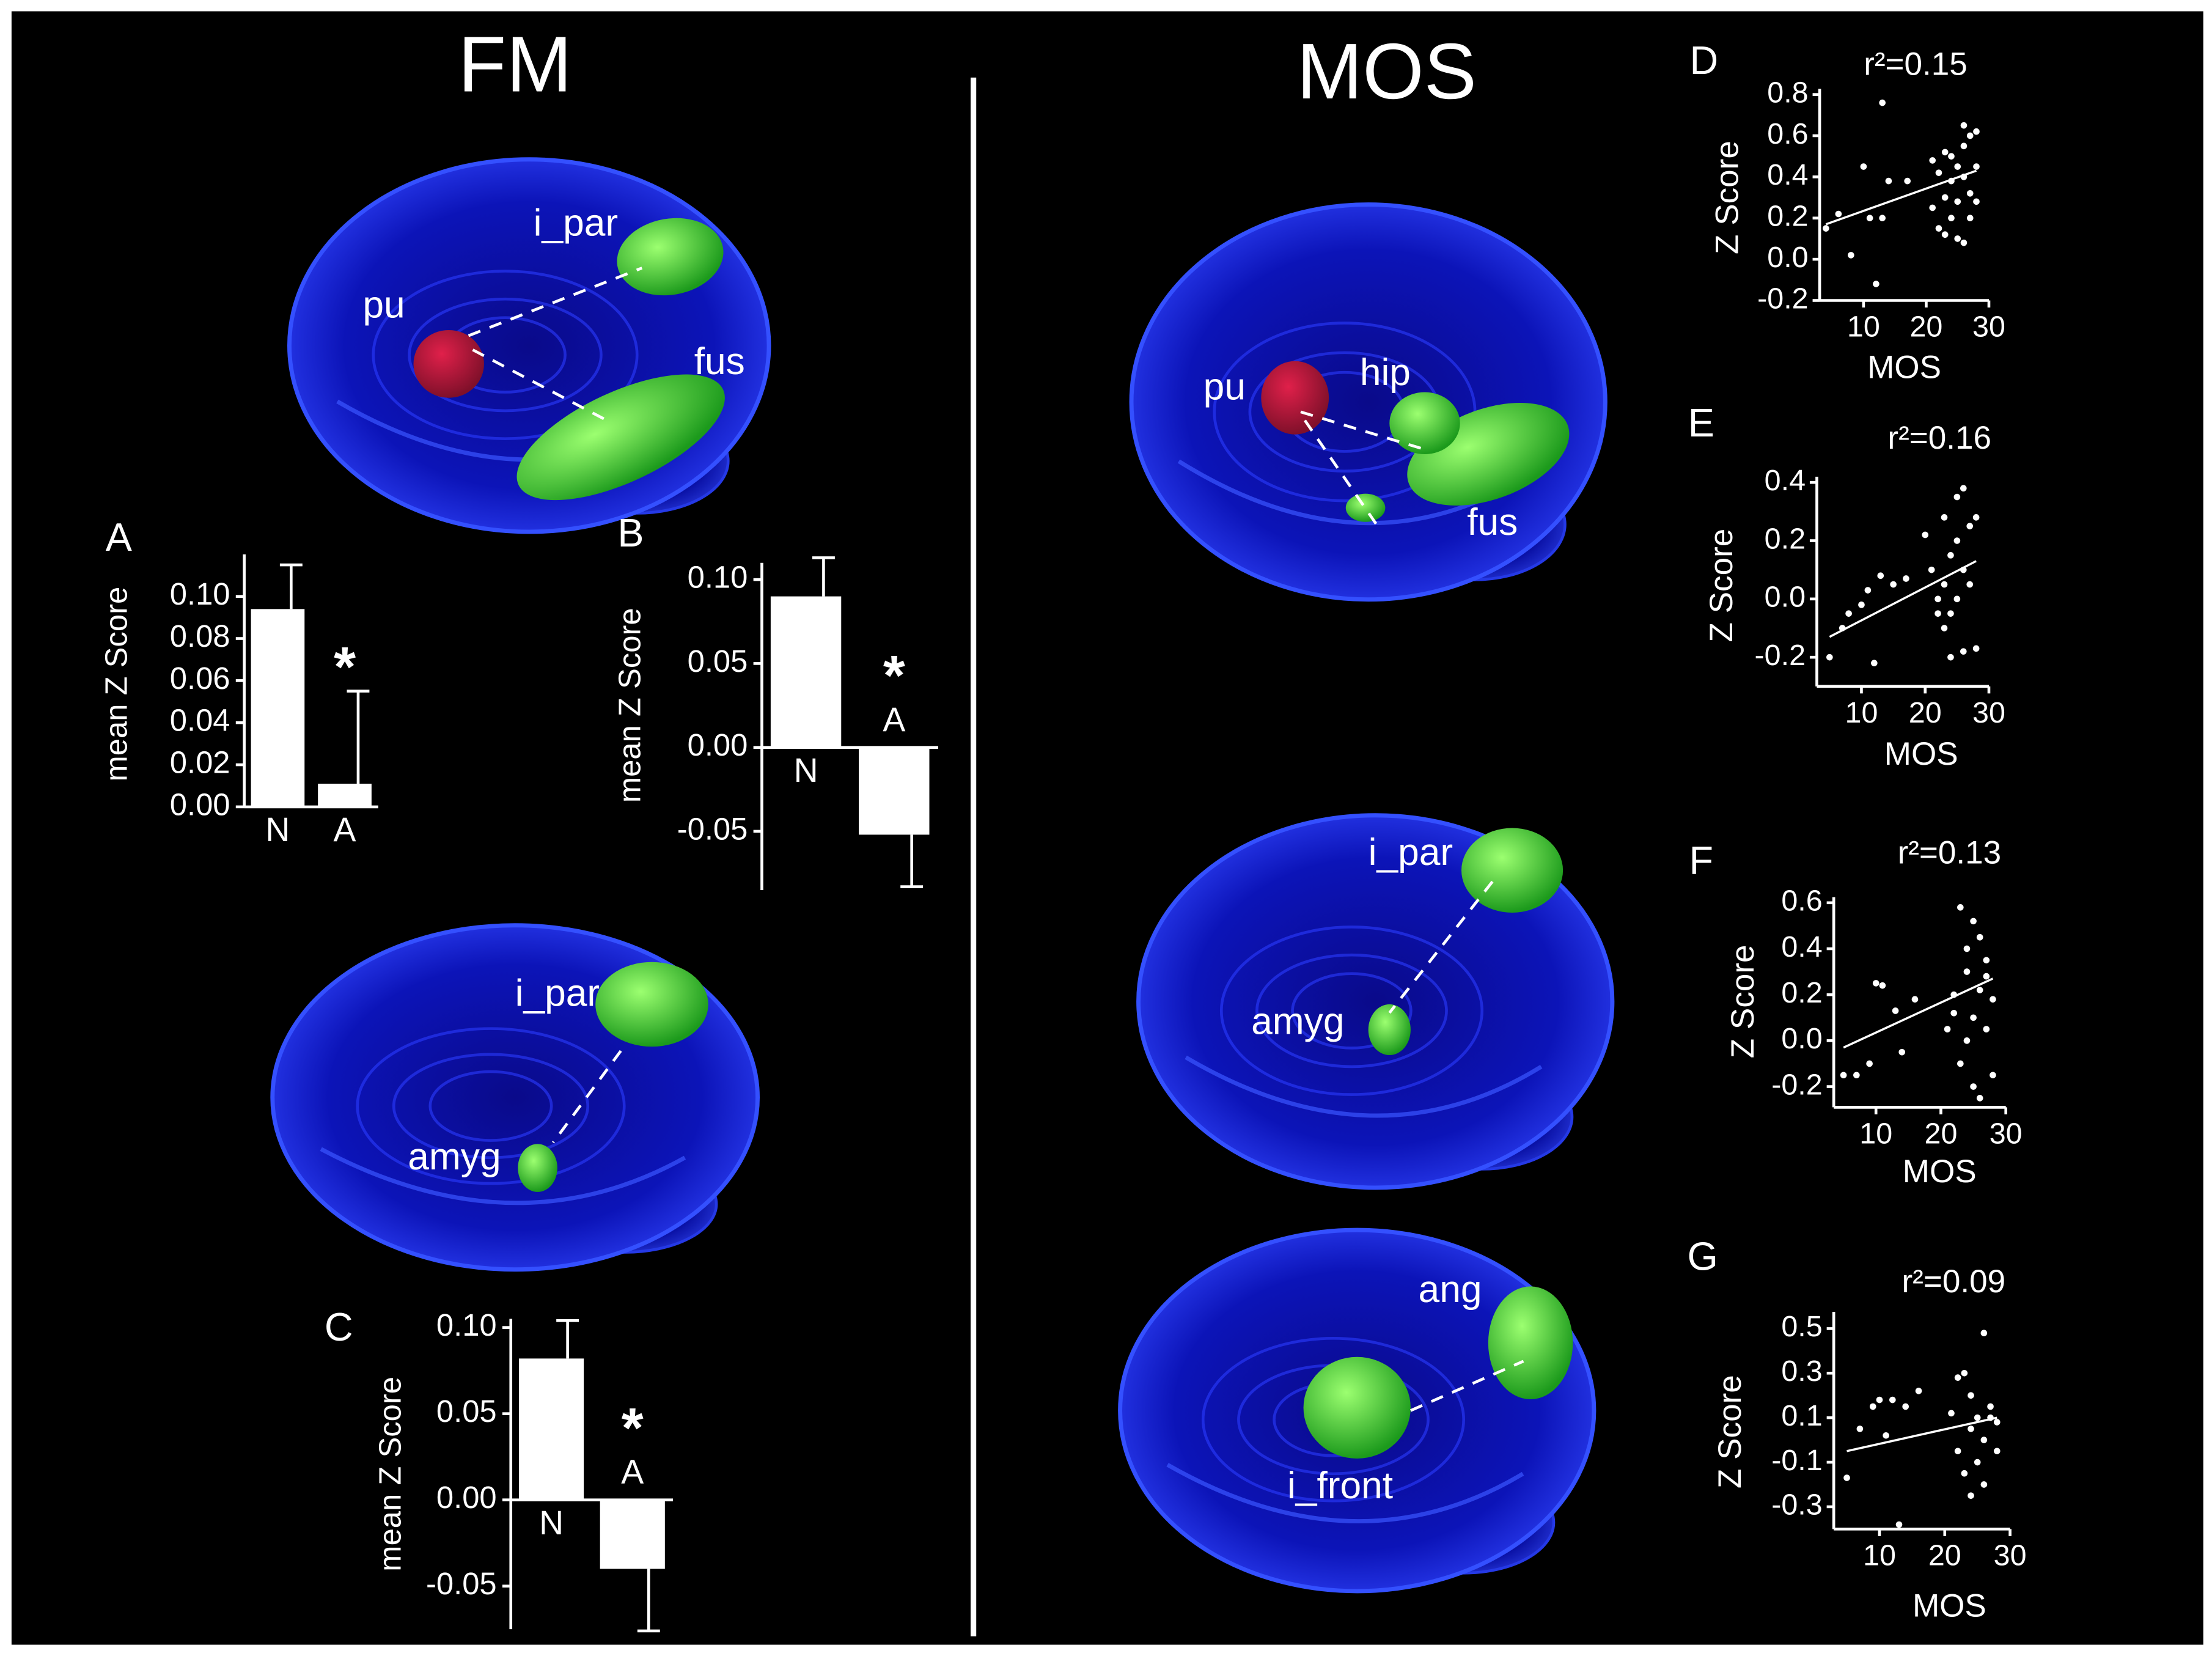  I want to click on fit-line, so click(1922, 1434).